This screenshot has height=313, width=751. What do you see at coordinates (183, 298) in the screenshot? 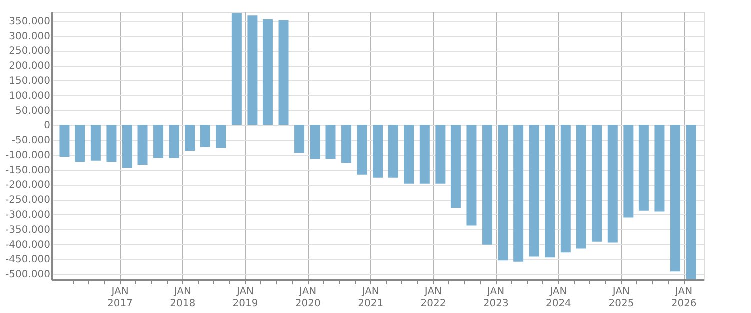
I see `x-tick-label: JAN 2018` at bounding box center [183, 298].